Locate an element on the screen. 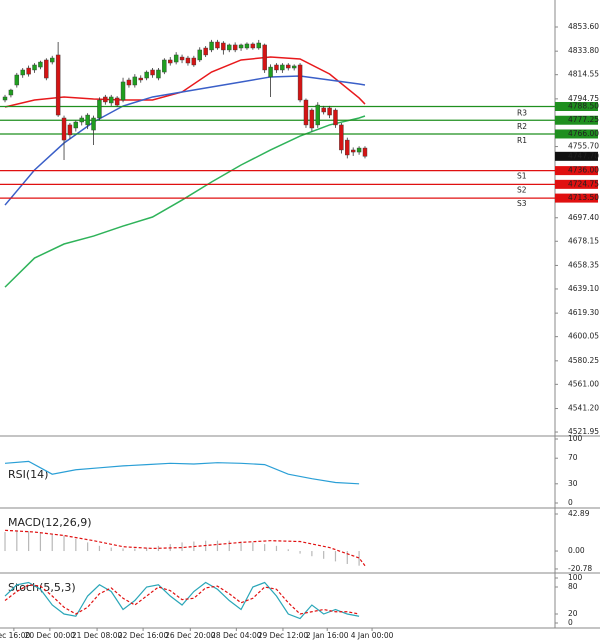 The width and height of the screenshot is (600, 642). y-tick-label: 20 is located at coordinates (573, 613).